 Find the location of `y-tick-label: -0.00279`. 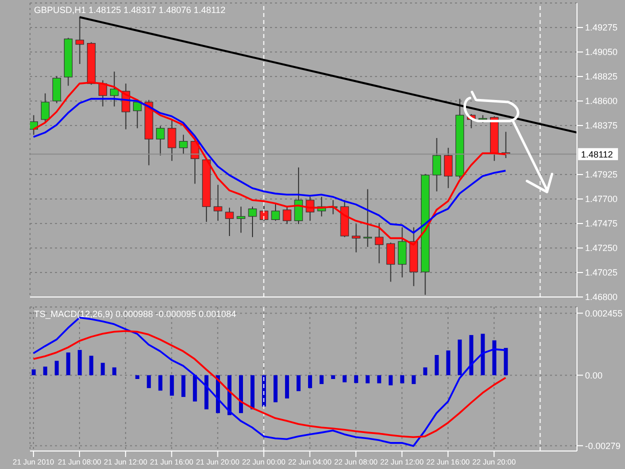

y-tick-label: -0.00279 is located at coordinates (603, 445).